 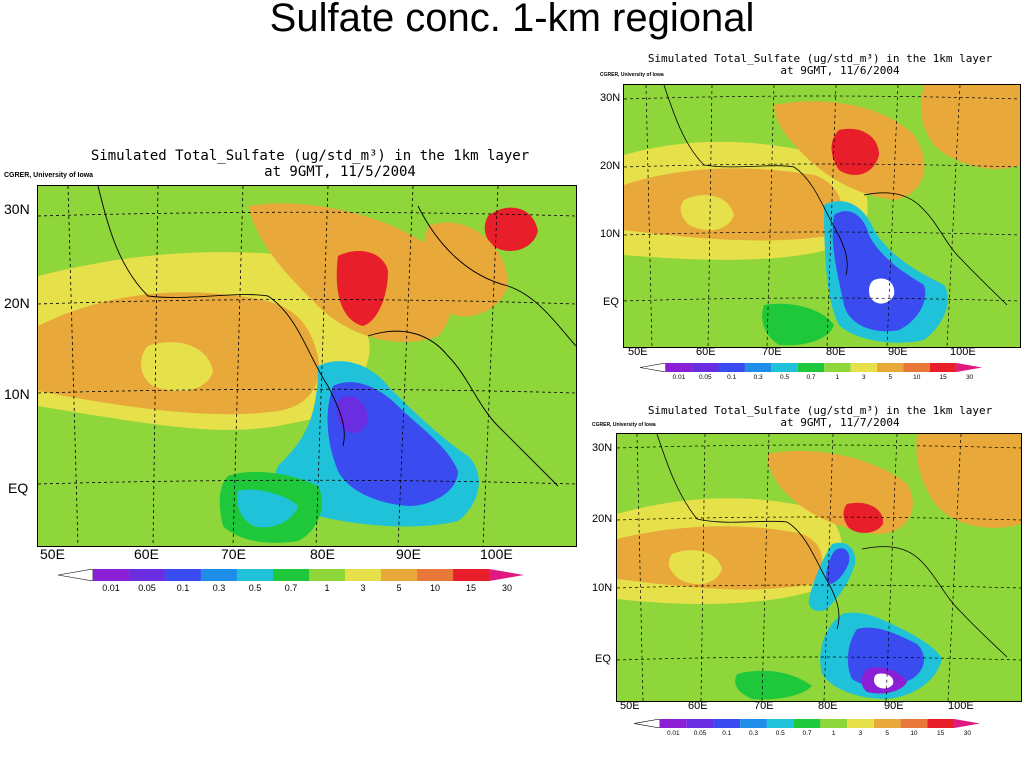 I want to click on panel-title-line2: at 9GMT, 11/7/2004, so click(x=840, y=422).